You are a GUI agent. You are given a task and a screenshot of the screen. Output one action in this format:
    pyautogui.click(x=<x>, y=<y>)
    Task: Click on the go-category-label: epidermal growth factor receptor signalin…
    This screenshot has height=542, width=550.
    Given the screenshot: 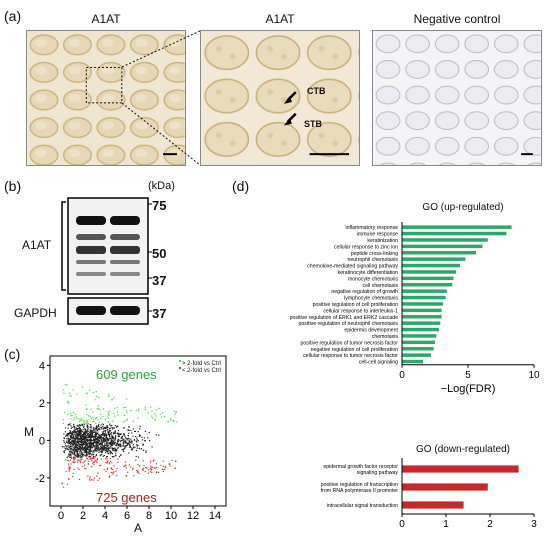 What is the action you would take?
    pyautogui.click(x=360, y=470)
    